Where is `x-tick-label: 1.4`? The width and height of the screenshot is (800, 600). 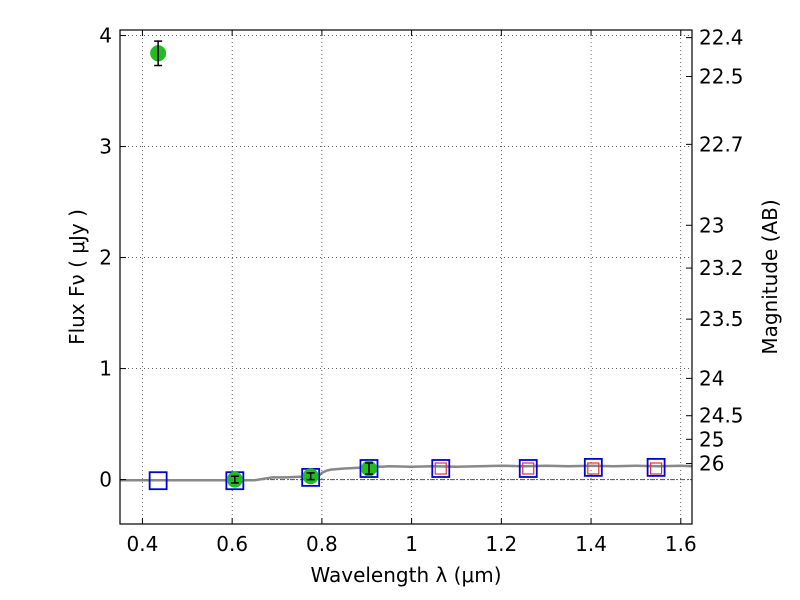
x-tick-label: 1.4 is located at coordinates (591, 544).